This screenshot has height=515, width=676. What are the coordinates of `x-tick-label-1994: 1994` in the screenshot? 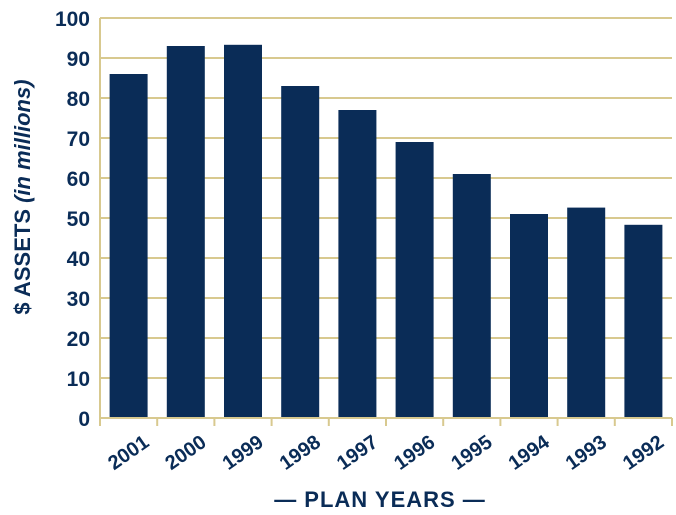 It's located at (530, 453).